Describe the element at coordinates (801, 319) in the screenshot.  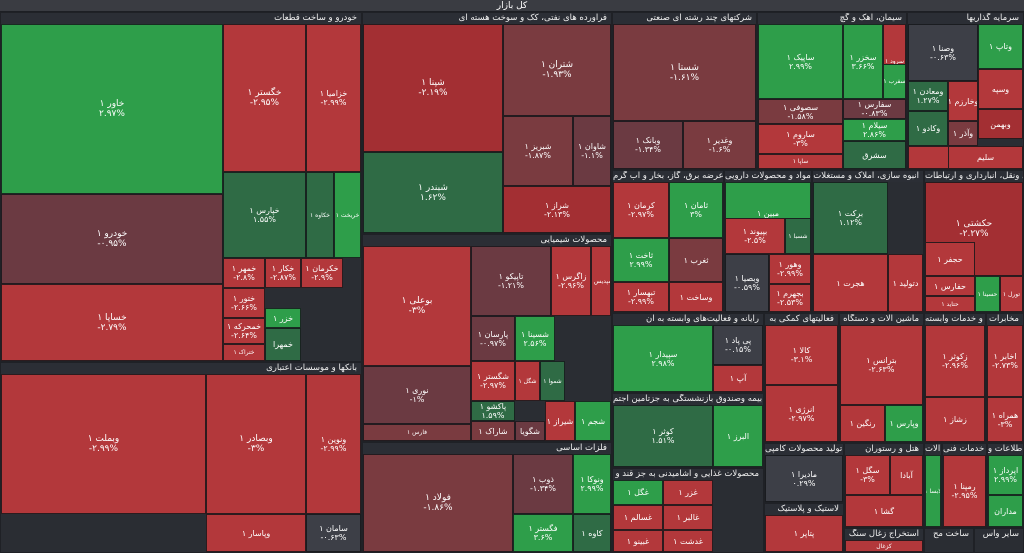
I see `sector-title: فعالیتهای کمکی به` at that location.